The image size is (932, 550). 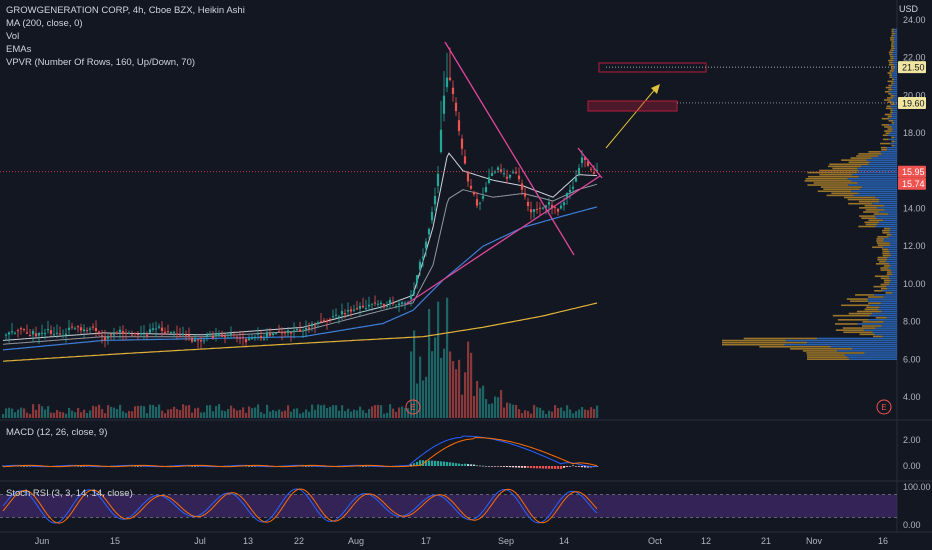 What do you see at coordinates (914, 246) in the screenshot?
I see `price-tick: 12.00` at bounding box center [914, 246].